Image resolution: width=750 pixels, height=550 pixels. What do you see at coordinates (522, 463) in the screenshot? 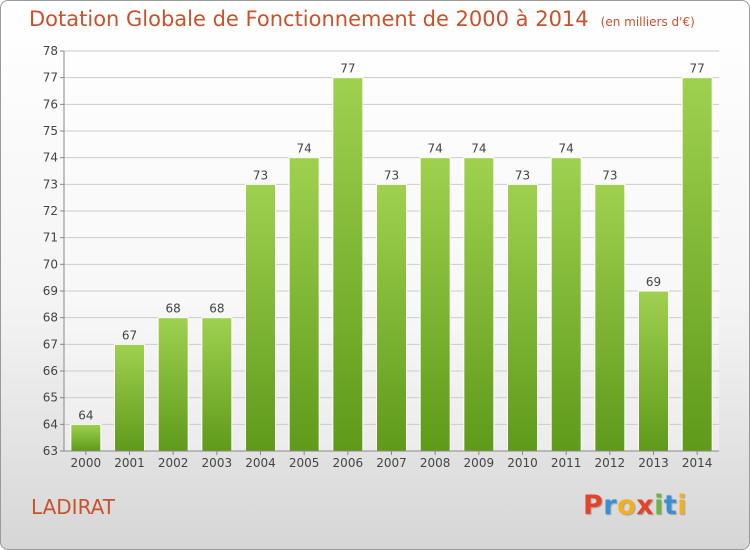
I see `x-tick-label: 2010` at bounding box center [522, 463].